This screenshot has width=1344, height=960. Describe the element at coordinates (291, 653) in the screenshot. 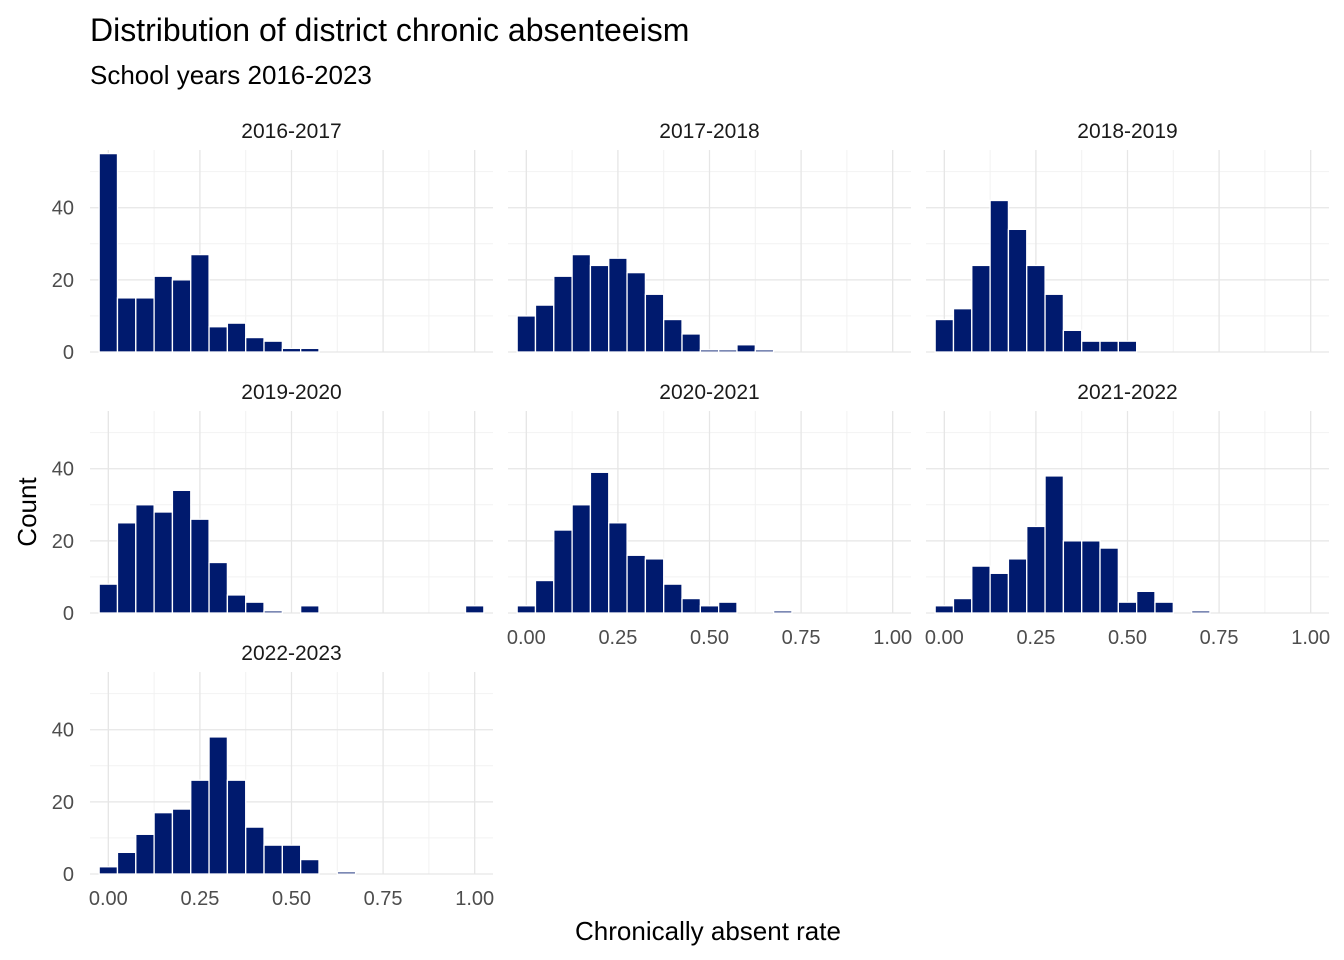

I see `strip-label-2022-2023: 2022-2023` at that location.